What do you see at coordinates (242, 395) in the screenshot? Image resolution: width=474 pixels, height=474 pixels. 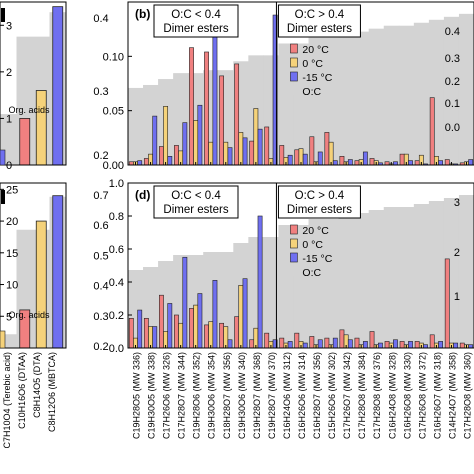 I see `x-tick-label-dimer: C19H30O6 (MW 340)` at bounding box center [242, 395].